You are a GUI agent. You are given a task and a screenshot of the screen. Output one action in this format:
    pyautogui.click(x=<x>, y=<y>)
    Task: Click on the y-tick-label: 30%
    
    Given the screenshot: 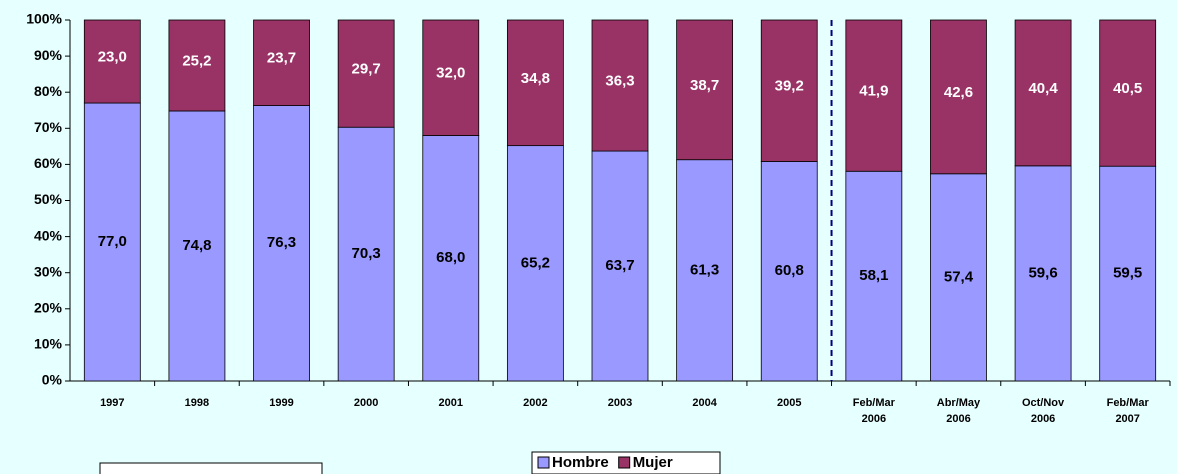 What is the action you would take?
    pyautogui.click(x=48, y=271)
    